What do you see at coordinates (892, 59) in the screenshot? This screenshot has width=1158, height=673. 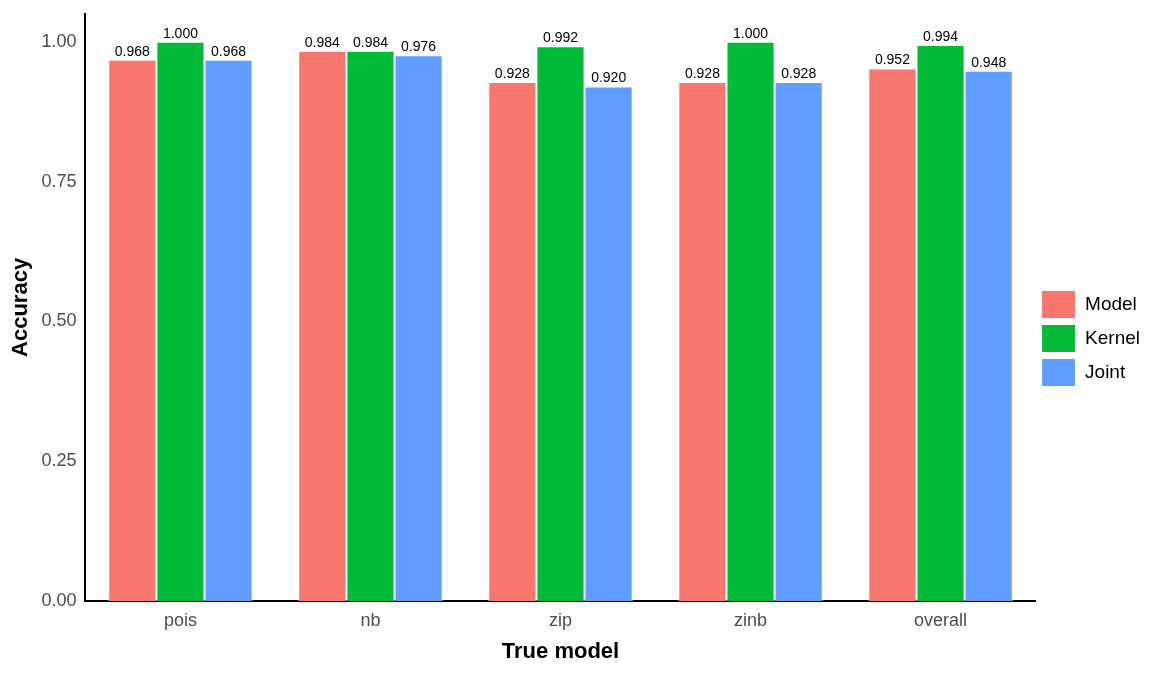 I see `data-label: 0.952` at bounding box center [892, 59].